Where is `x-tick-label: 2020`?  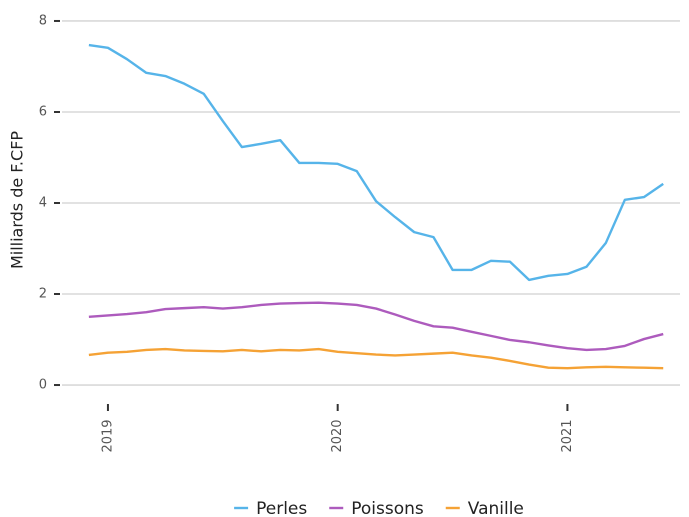 x-tick-label: 2020 is located at coordinates (337, 435).